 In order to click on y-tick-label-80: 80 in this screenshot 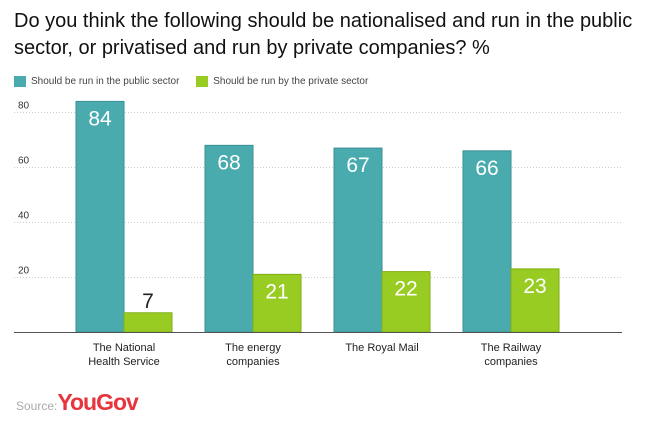, I will do `click(24, 106)`.